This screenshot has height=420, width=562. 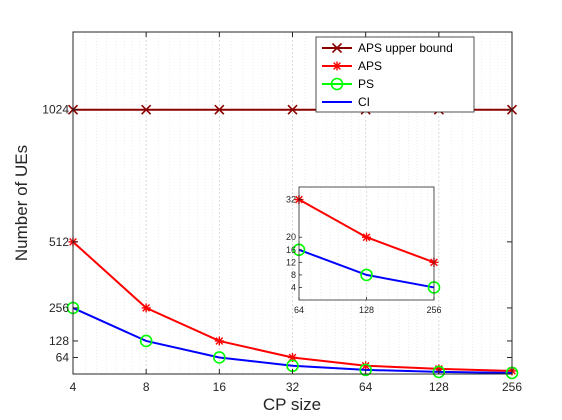 I want to click on legend-marker-aps, so click(x=337, y=66).